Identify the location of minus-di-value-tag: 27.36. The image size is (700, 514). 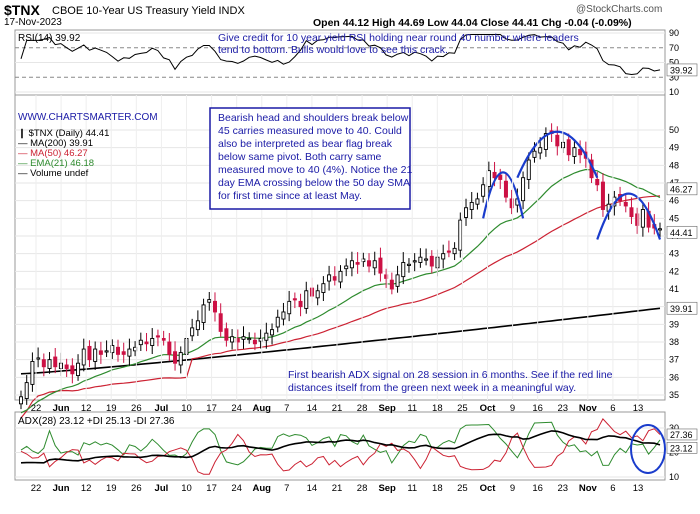
(681, 435).